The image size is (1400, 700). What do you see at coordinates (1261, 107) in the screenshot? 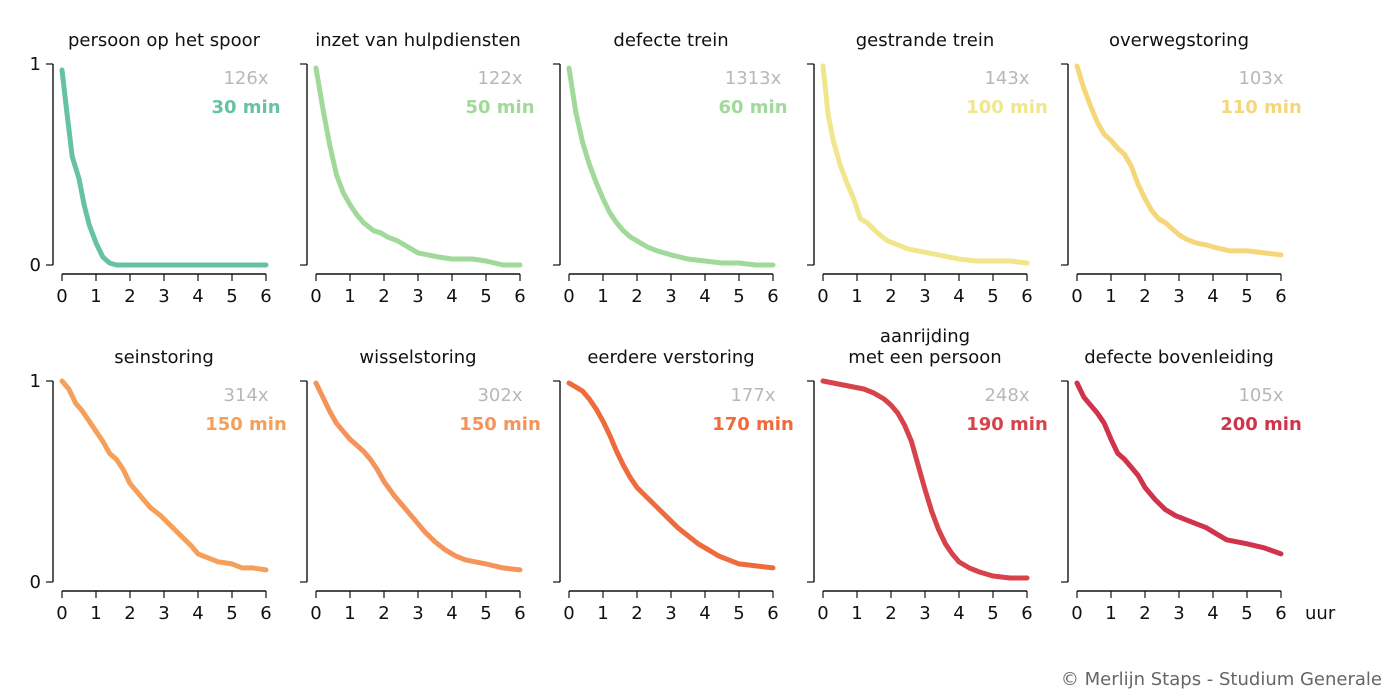
I see `median-label: 110 min` at bounding box center [1261, 107].